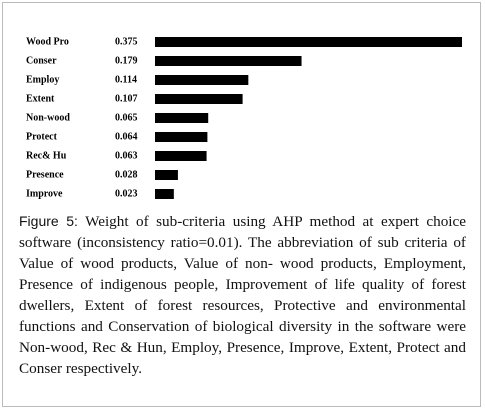 This screenshot has height=411, width=485. I want to click on category-label: Extent, so click(40, 98).